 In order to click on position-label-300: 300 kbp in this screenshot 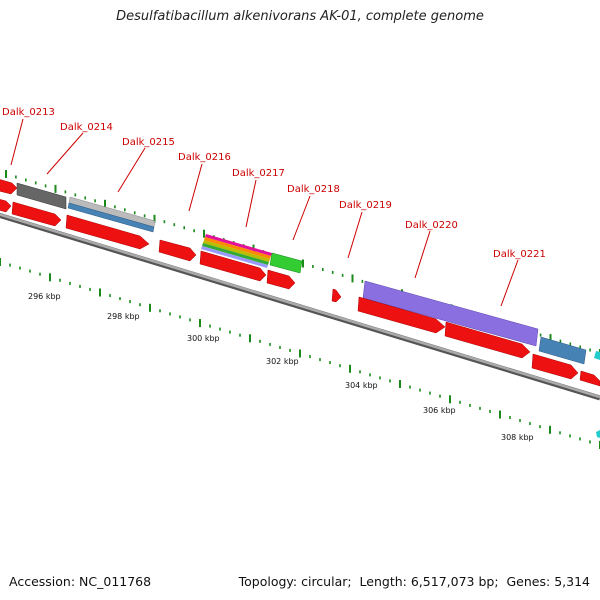, I will do `click(203, 338)`.